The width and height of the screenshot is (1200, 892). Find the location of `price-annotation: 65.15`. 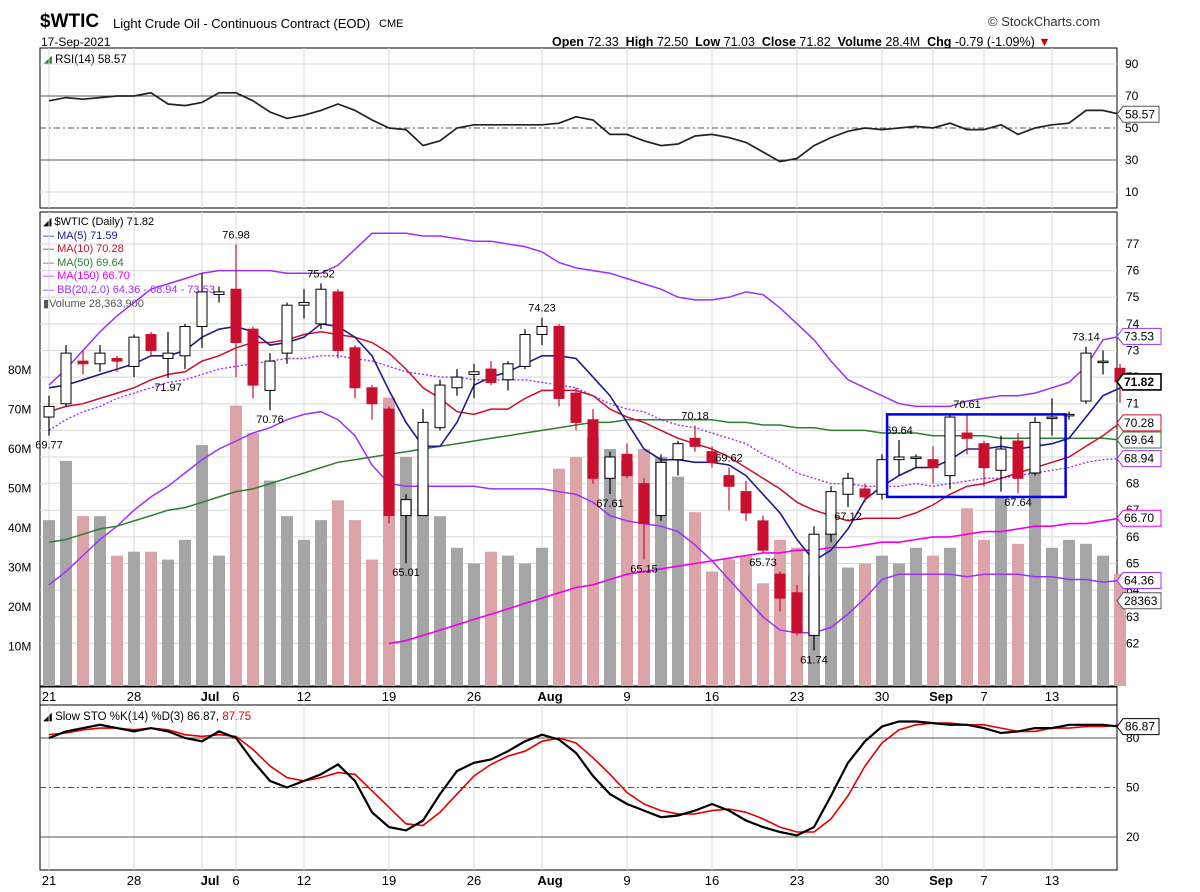

price-annotation: 65.15 is located at coordinates (644, 570).